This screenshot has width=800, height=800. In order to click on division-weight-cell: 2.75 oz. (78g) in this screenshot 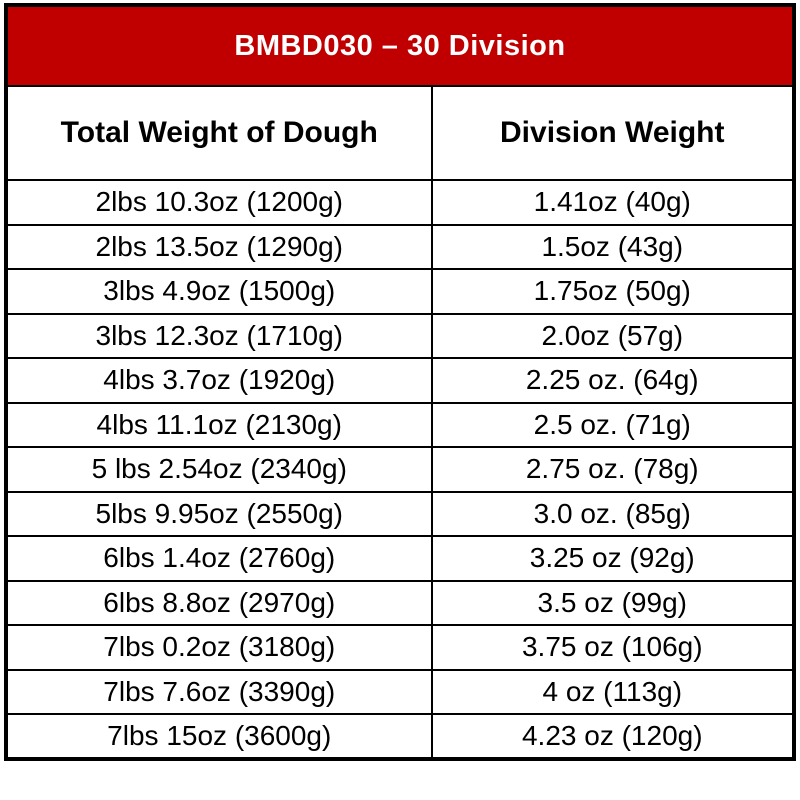, I will do `click(613, 469)`.